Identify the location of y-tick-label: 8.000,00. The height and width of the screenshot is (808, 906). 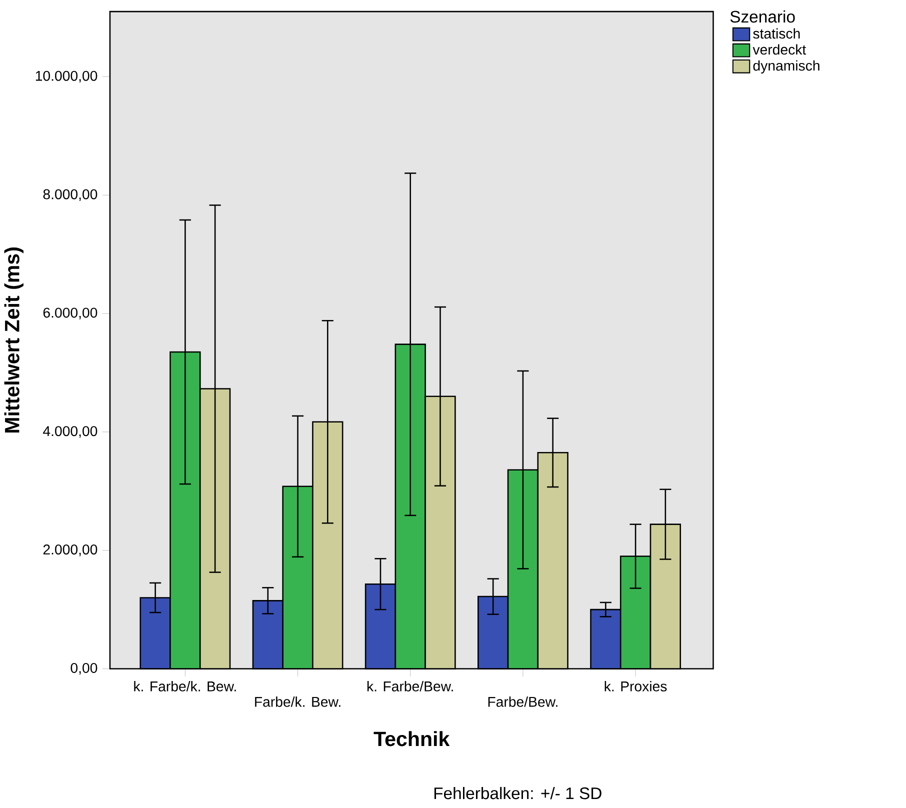
(70, 195).